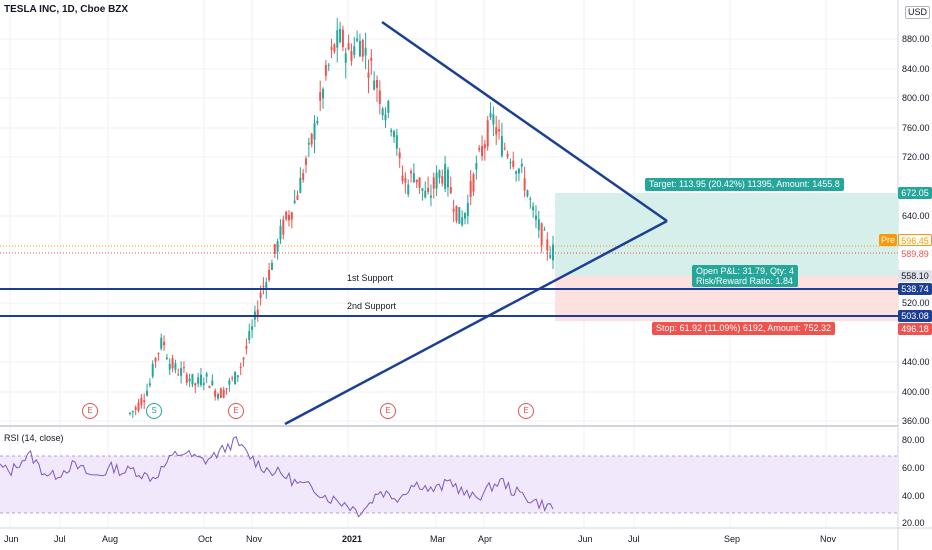 The width and height of the screenshot is (932, 550). What do you see at coordinates (915, 193) in the screenshot?
I see `target-price-tag: 672.05` at bounding box center [915, 193].